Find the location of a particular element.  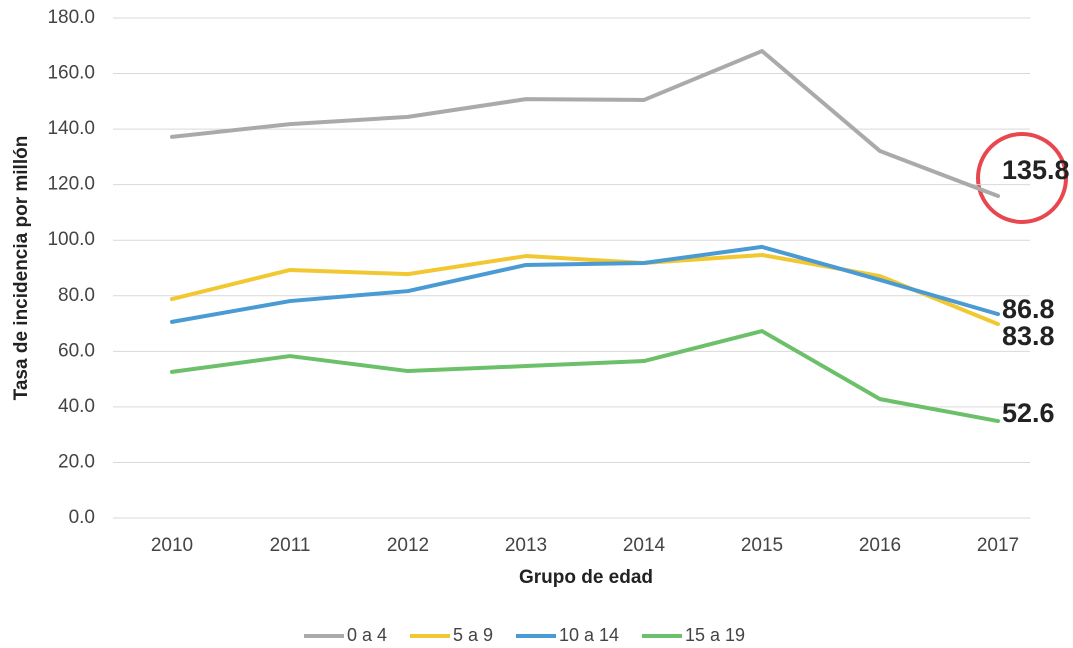

y-tick-label: 40.0 is located at coordinates (76, 406).